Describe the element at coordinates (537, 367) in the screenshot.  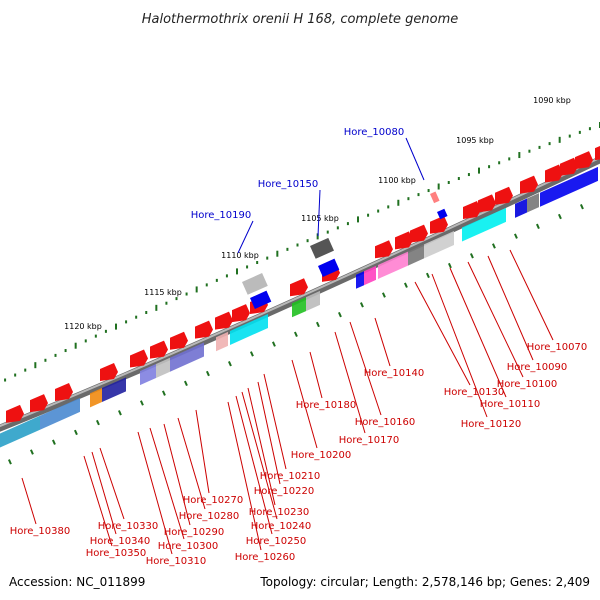
I see `gene-label-forward: Hore_10090` at that location.